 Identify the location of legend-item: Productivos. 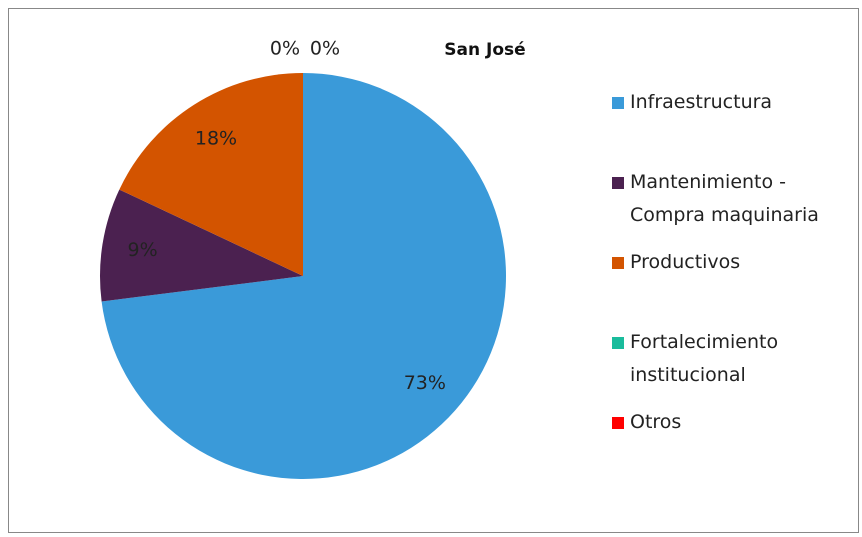
(719, 262).